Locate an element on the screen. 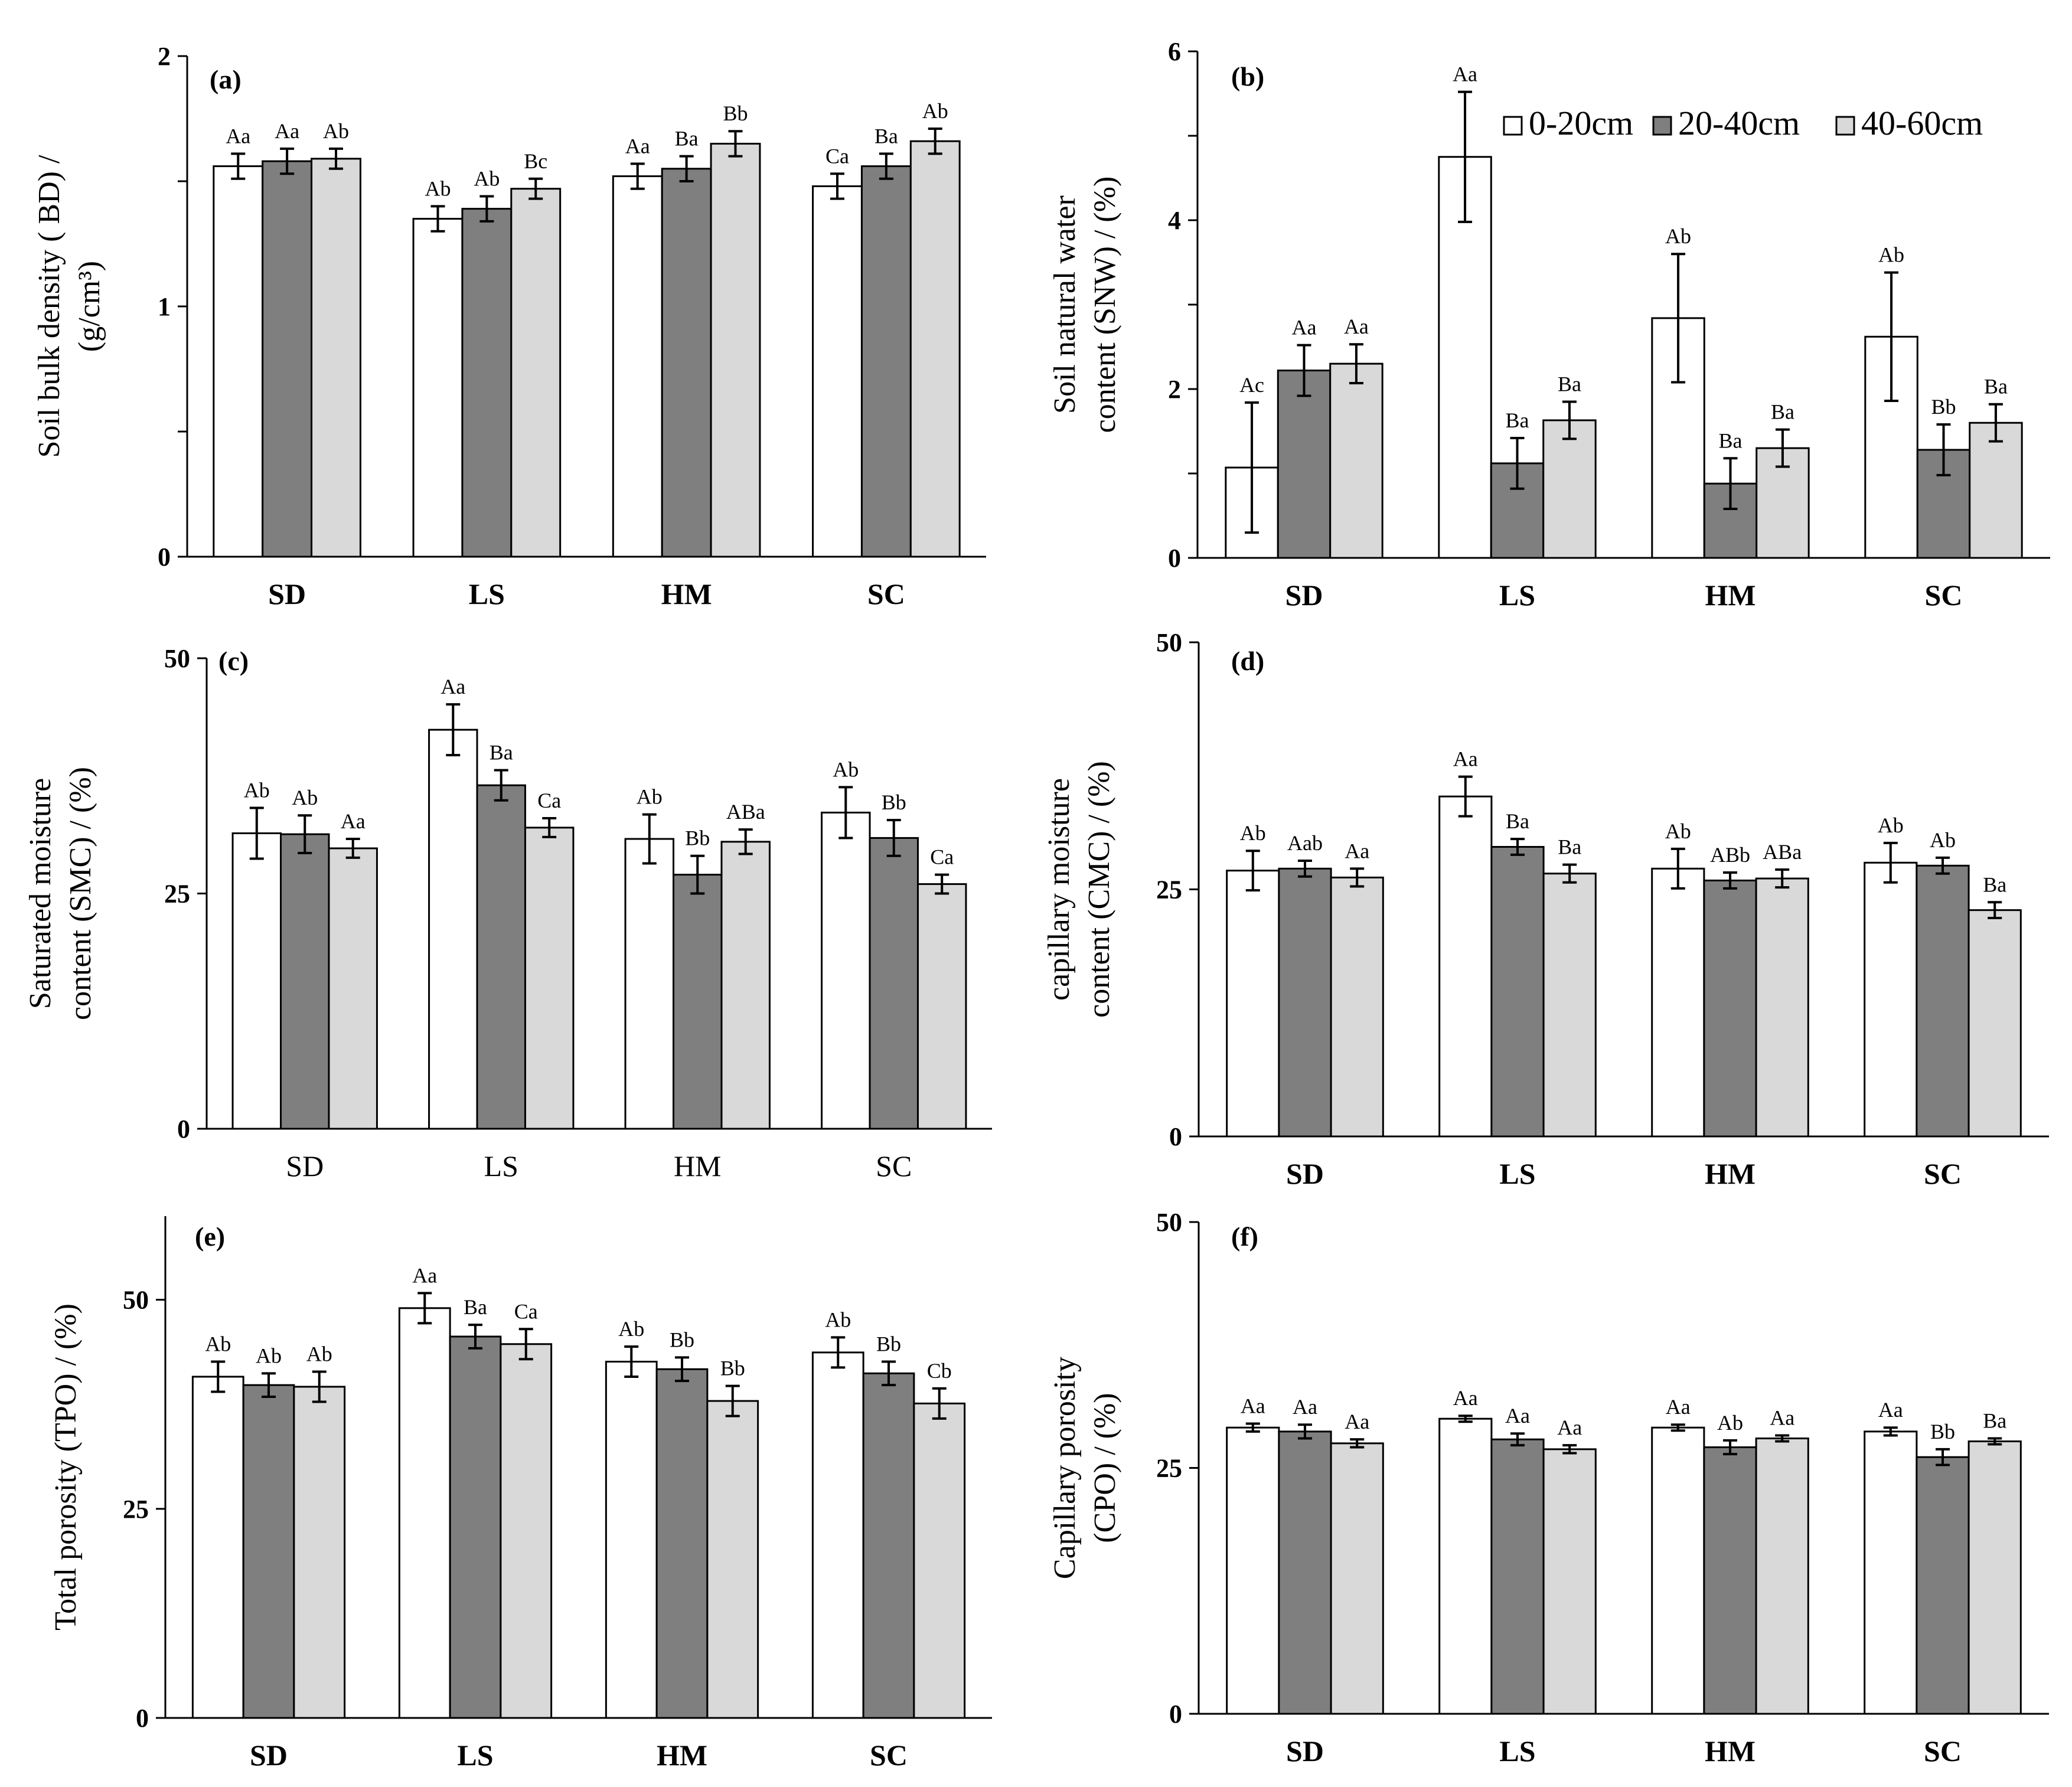 Image resolution: width=2072 pixels, height=1787 pixels. panel-b-ylabel-line: Soil natural water is located at coordinates (1065, 304).